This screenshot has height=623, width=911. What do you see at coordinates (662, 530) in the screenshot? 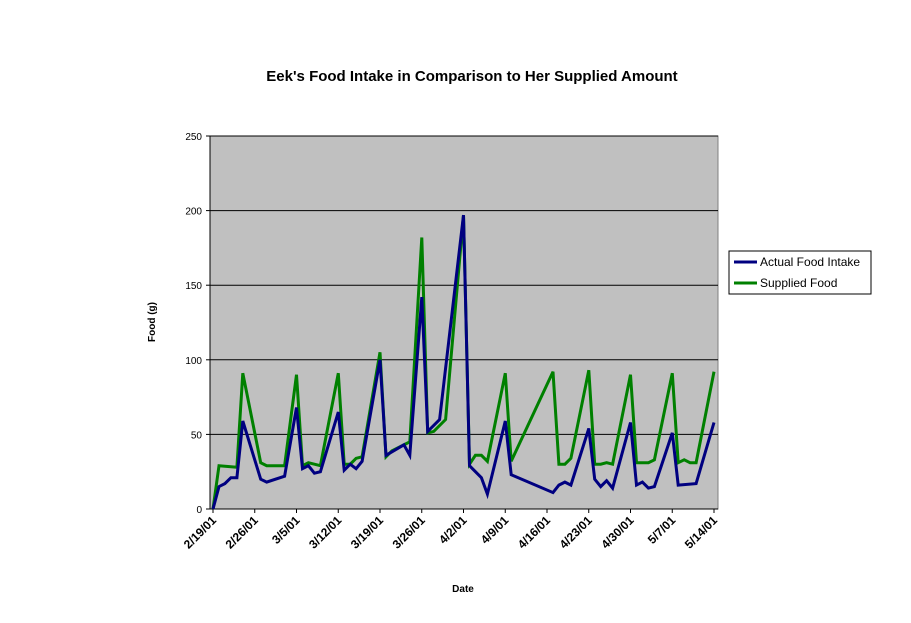
I see `x-tick-label: 5/7/01` at bounding box center [662, 530].